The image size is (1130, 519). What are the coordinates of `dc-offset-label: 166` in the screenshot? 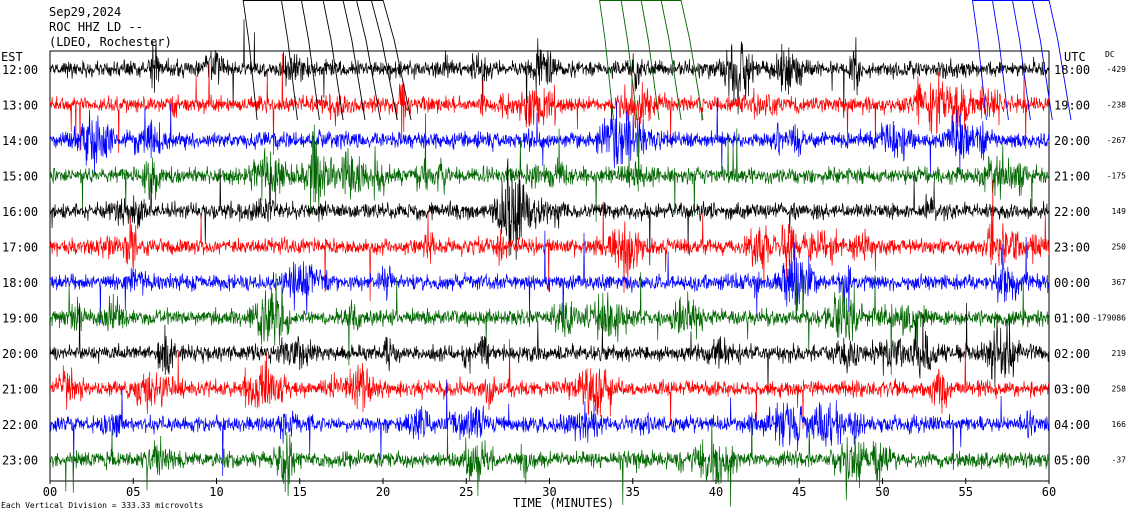 It's located at (1119, 424).